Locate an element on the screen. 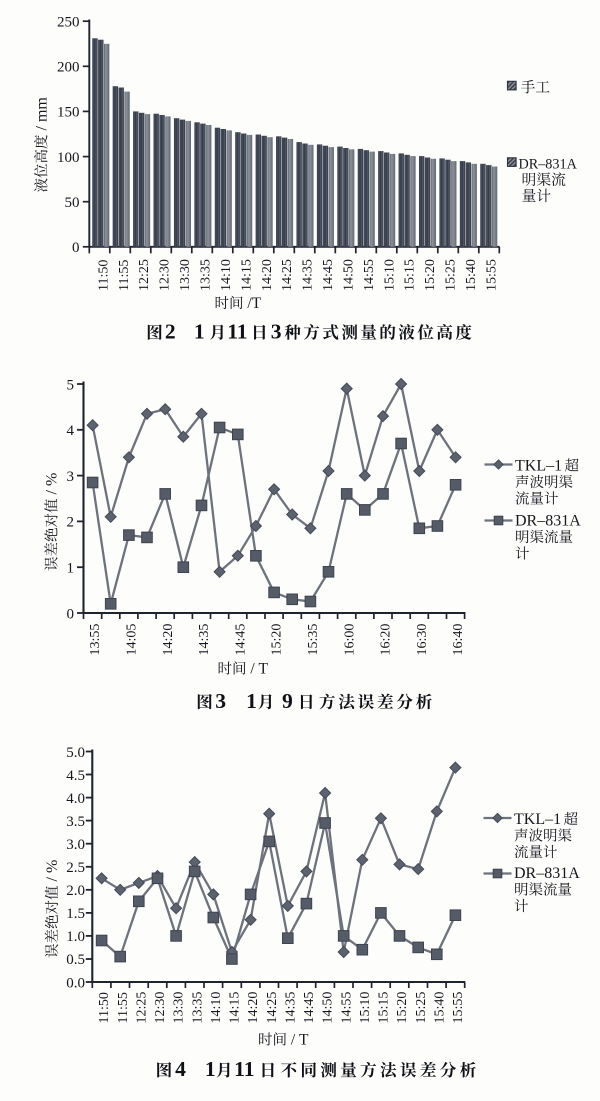 Image resolution: width=600 pixels, height=1101 pixels. svg-text: 50 is located at coordinates (72, 203).